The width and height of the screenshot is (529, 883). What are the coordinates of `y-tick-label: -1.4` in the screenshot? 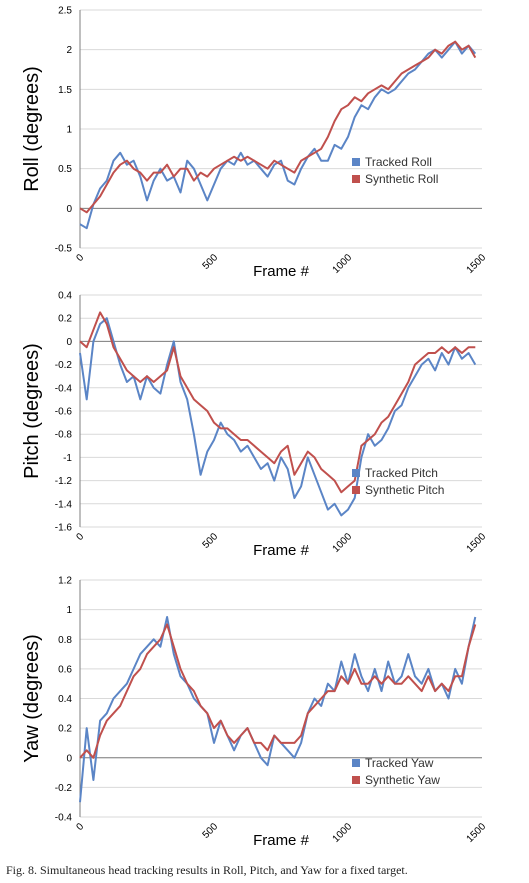 It's located at (64, 504).